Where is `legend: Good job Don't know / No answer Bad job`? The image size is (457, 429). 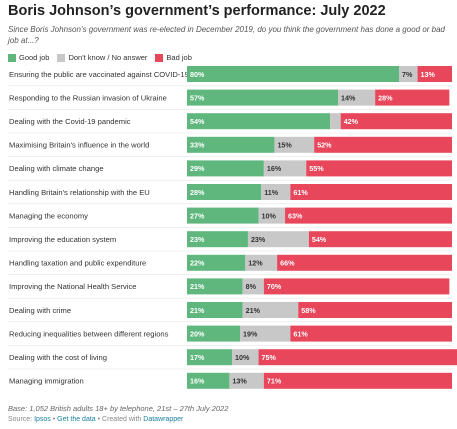
legend: Good job Don't know / No answer Bad job is located at coordinates (104, 57).